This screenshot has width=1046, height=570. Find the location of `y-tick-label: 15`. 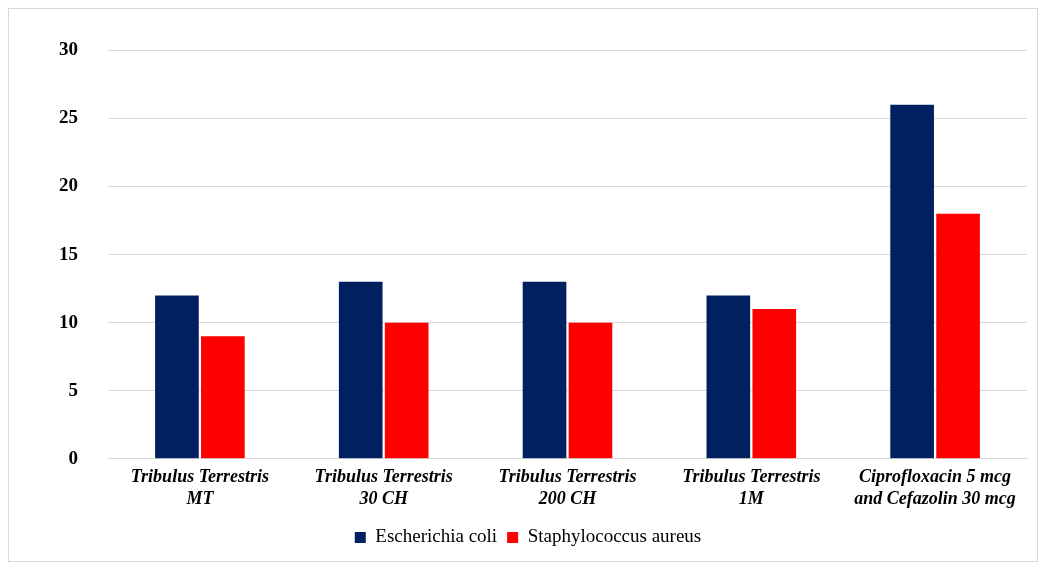

y-tick-label: 15 is located at coordinates (68, 253).